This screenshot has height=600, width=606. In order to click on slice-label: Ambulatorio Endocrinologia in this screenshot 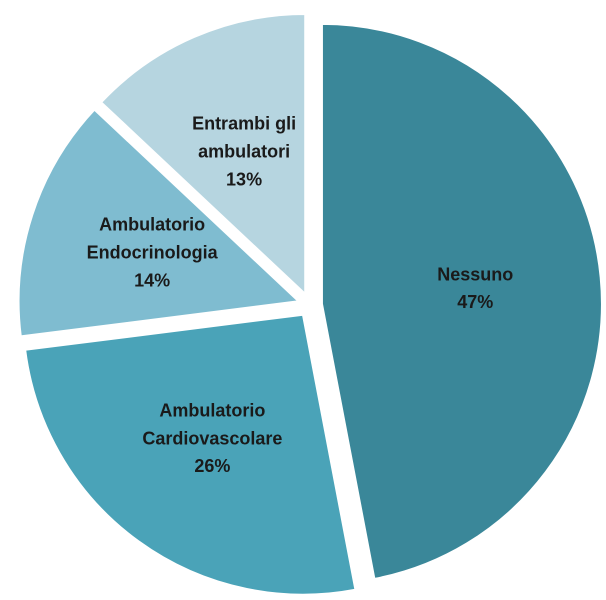, I will do `click(153, 238)`.